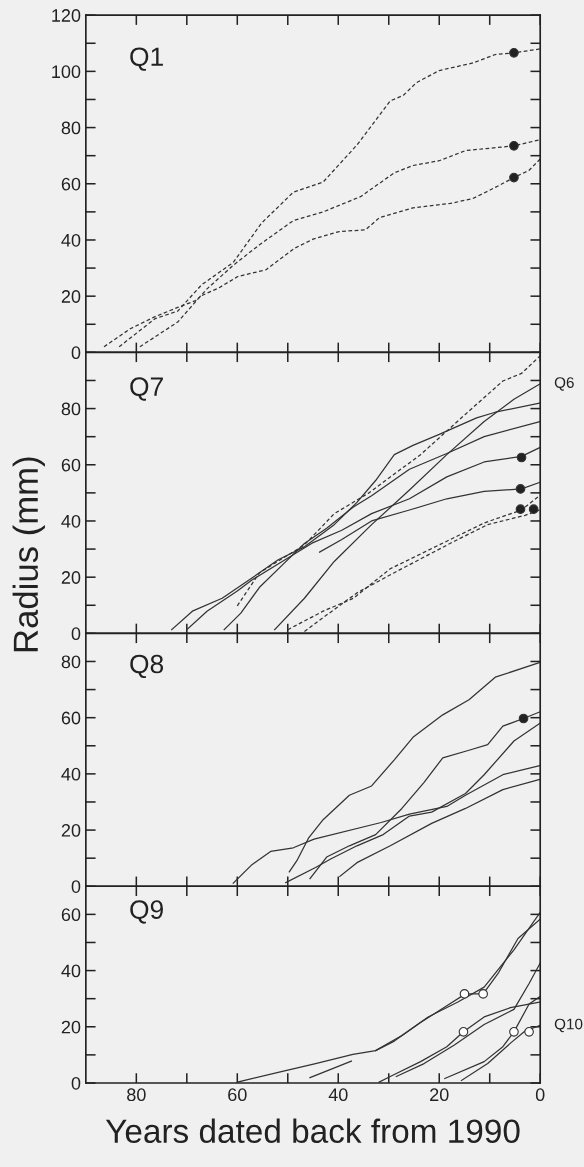  What do you see at coordinates (146, 912) in the screenshot?
I see `chart-title: Q9` at bounding box center [146, 912].